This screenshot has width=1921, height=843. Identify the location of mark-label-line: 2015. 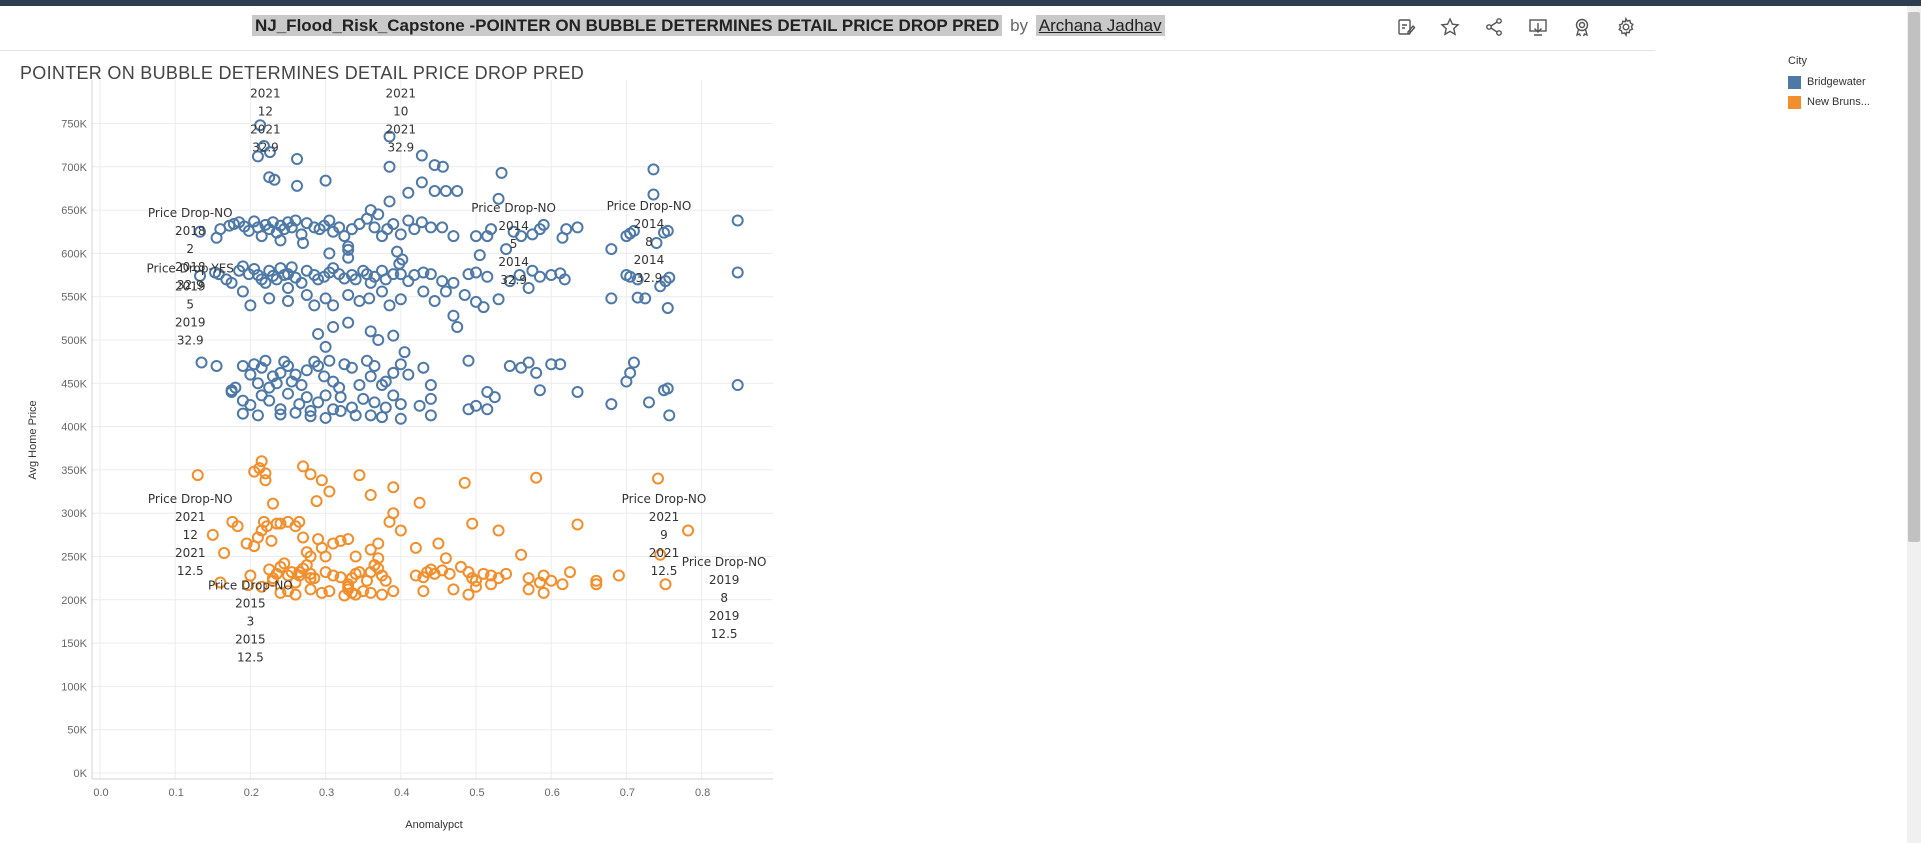
(250, 603).